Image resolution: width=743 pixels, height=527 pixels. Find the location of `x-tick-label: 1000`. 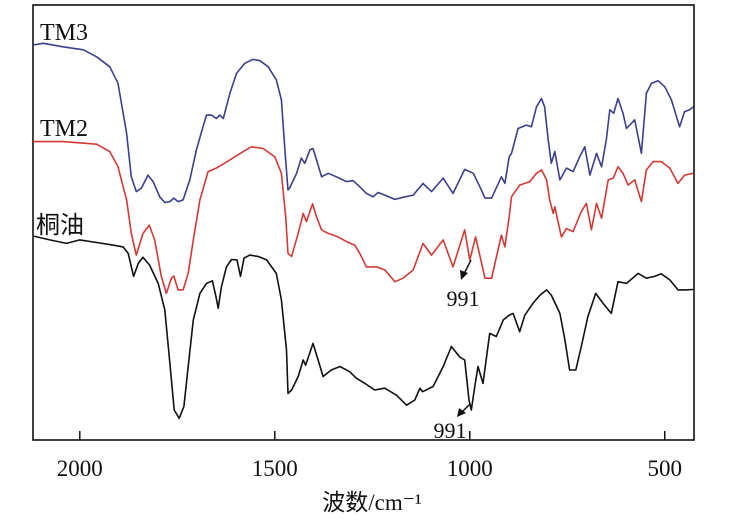

x-tick-label: 1000 is located at coordinates (470, 468).